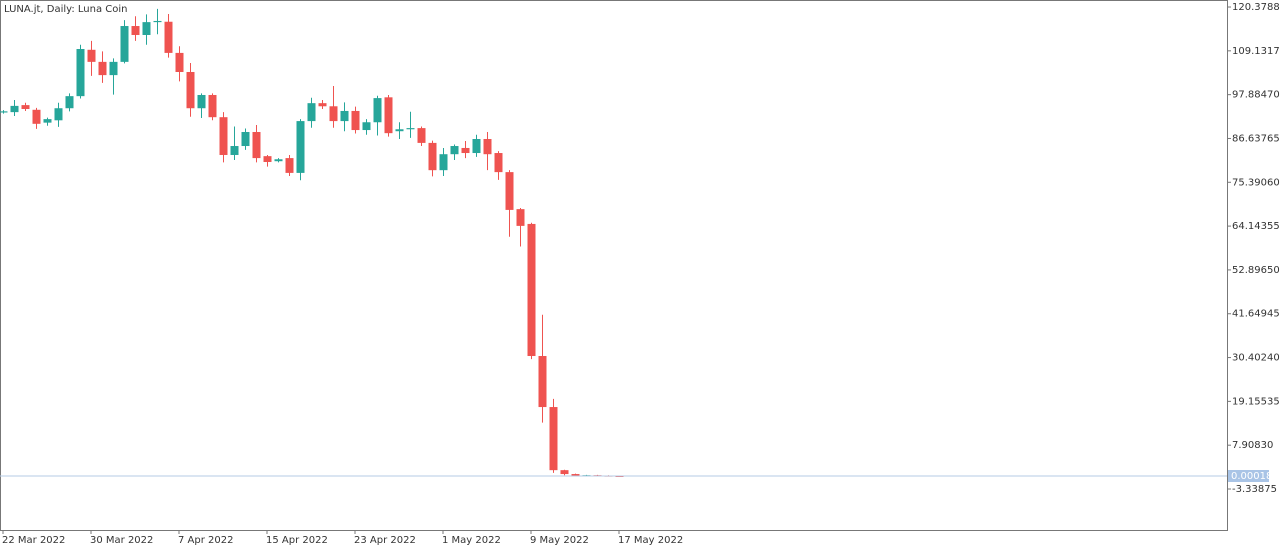 The image size is (1280, 550). What do you see at coordinates (1256, 401) in the screenshot?
I see `y-tick-label: 19.15535` at bounding box center [1256, 401].